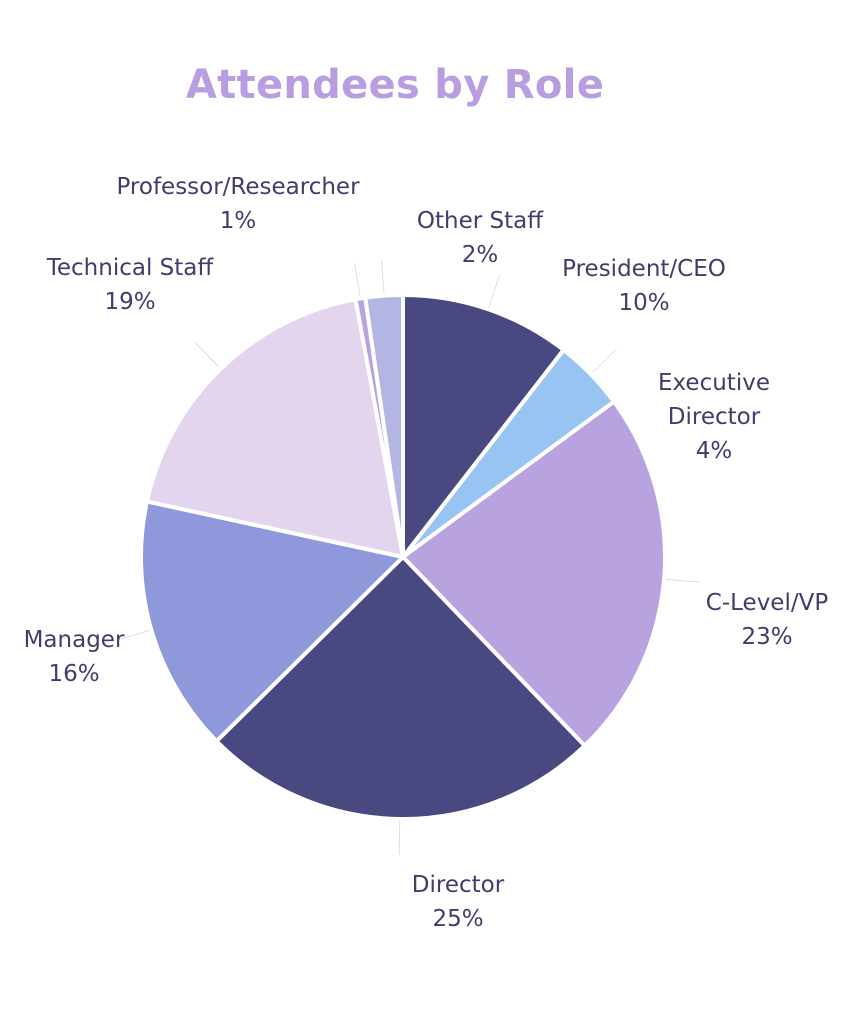  Describe the element at coordinates (207, 355) in the screenshot. I see `leader-line-technical-staff` at that location.